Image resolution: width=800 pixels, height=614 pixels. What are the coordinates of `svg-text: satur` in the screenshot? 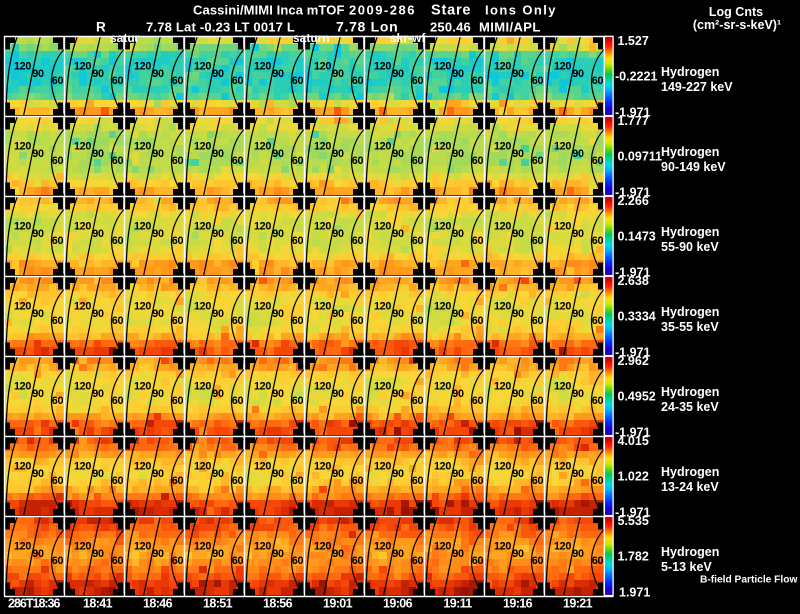 It's located at (125, 38).